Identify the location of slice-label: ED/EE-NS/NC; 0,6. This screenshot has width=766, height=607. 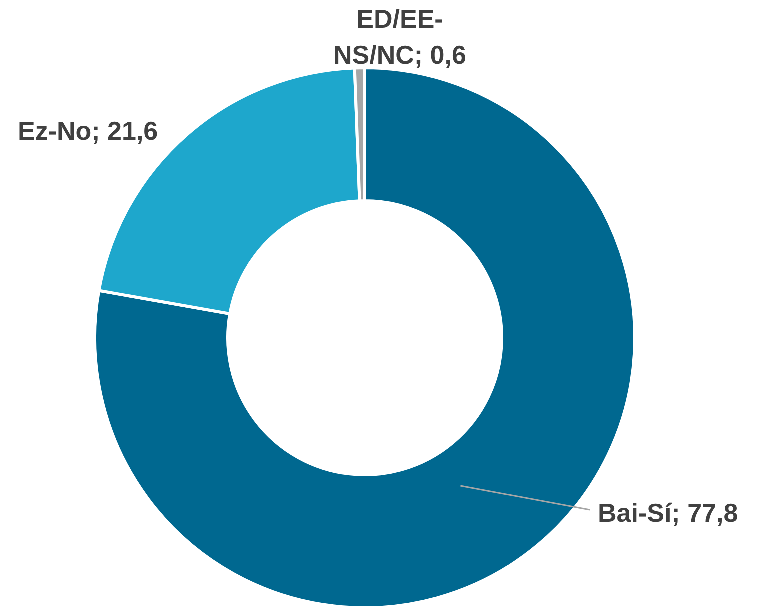
(400, 37).